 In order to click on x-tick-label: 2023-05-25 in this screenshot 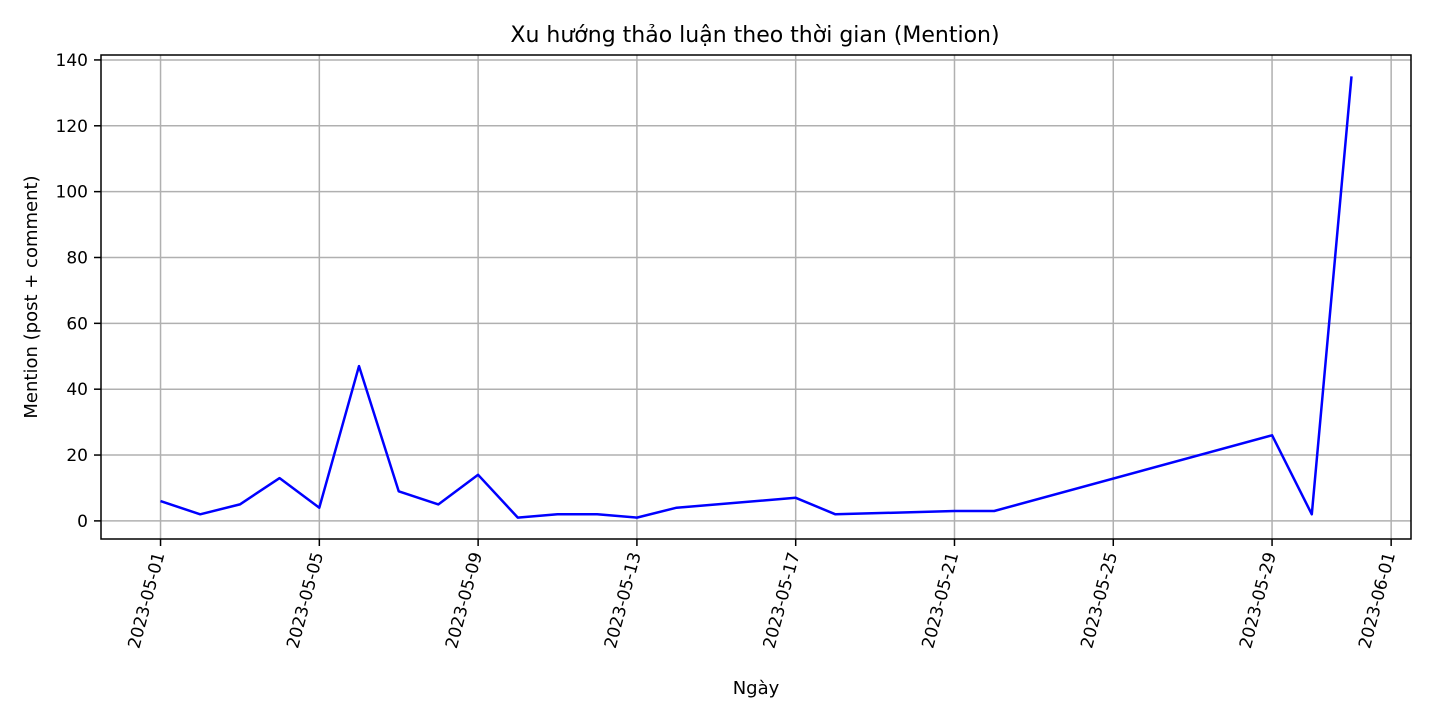, I will do `click(1099, 600)`.